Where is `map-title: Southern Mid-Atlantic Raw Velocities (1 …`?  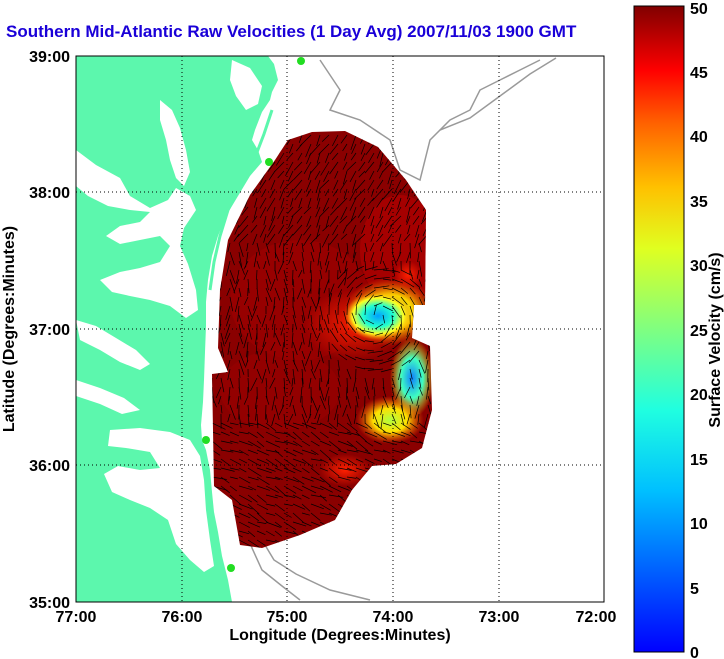 map-title: Southern Mid-Atlantic Raw Velocities (1 … is located at coordinates (291, 31).